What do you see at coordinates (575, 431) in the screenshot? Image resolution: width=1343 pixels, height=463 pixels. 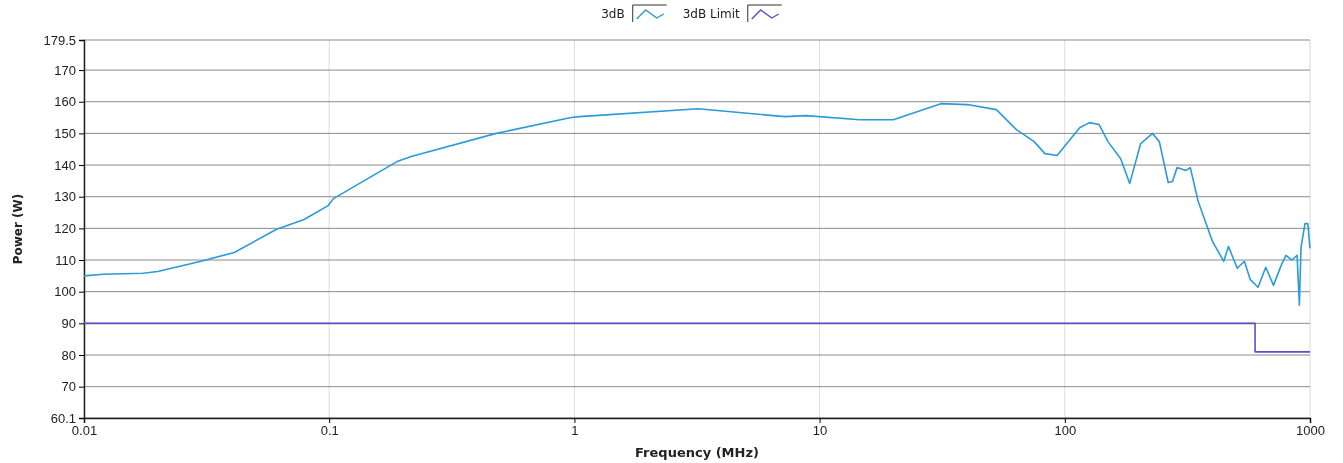 I see `x-tick-label: 1` at bounding box center [575, 431].